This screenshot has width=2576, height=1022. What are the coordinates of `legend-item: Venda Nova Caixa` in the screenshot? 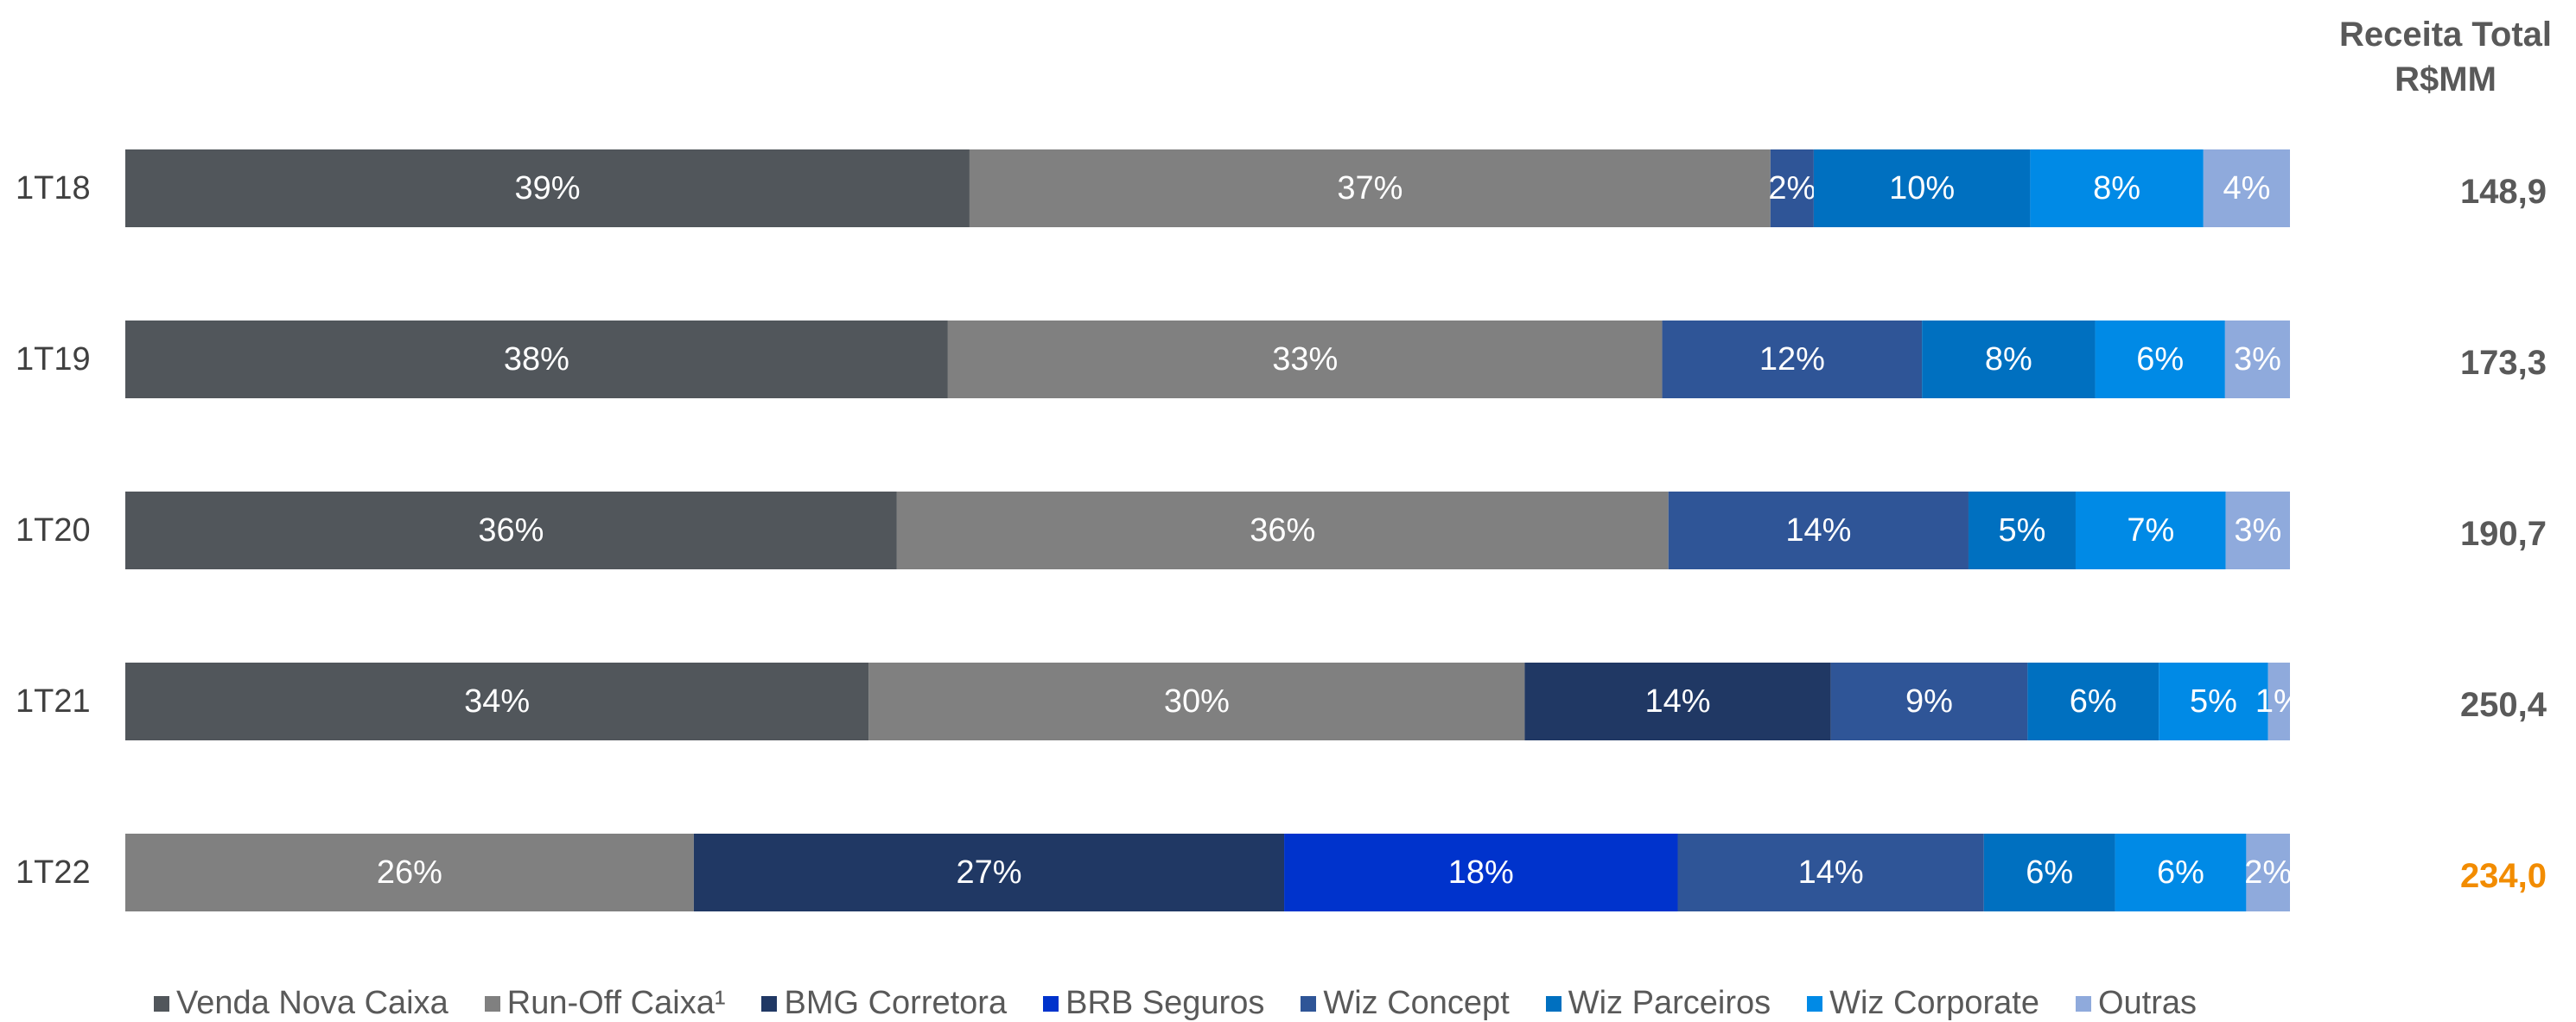 It's located at (301, 1003).